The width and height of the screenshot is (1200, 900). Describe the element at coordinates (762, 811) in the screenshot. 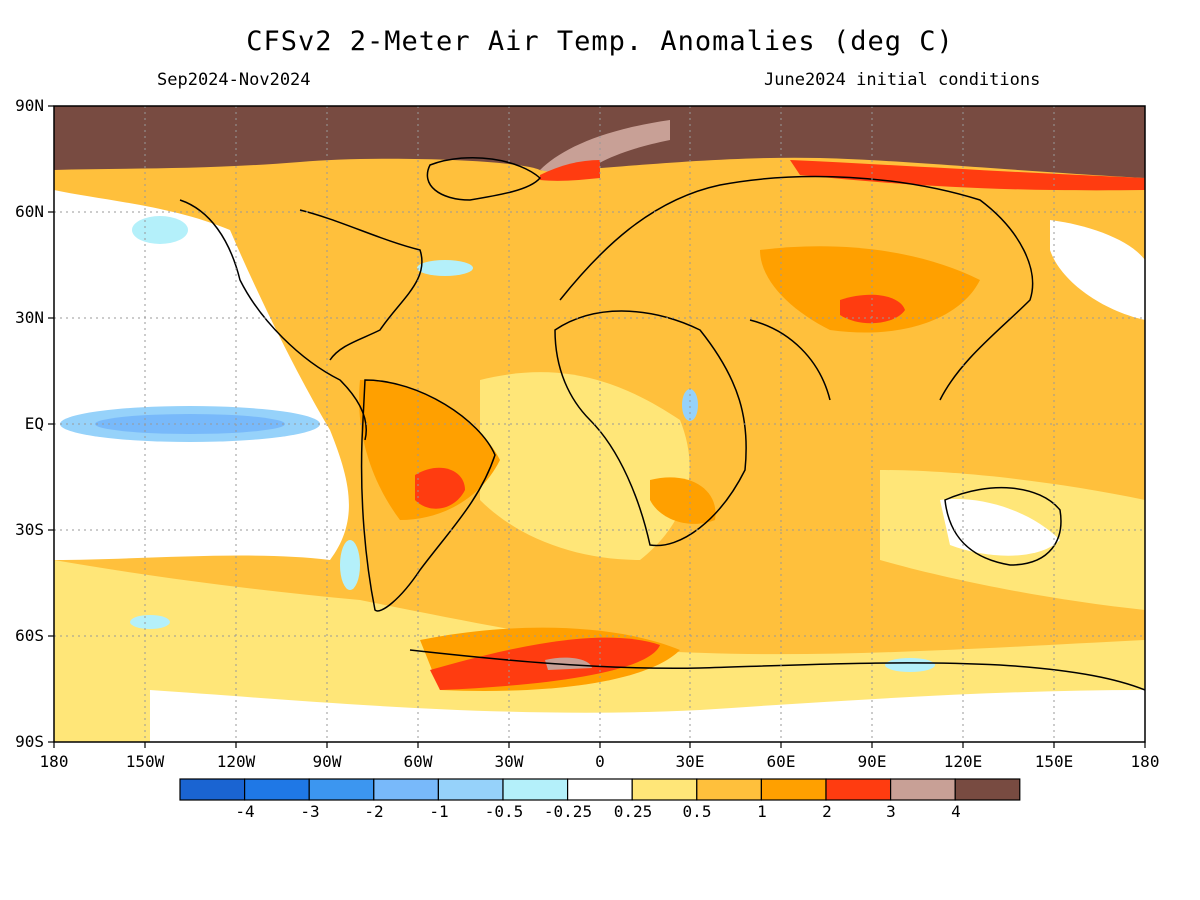

I see `colorbar-label: 1` at that location.